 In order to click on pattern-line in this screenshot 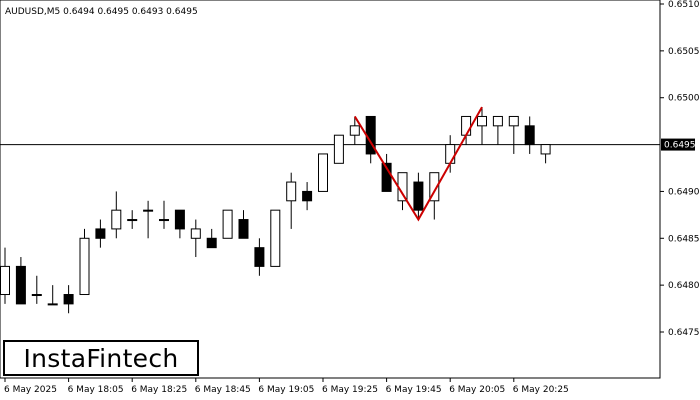, I will do `click(418, 164)`.